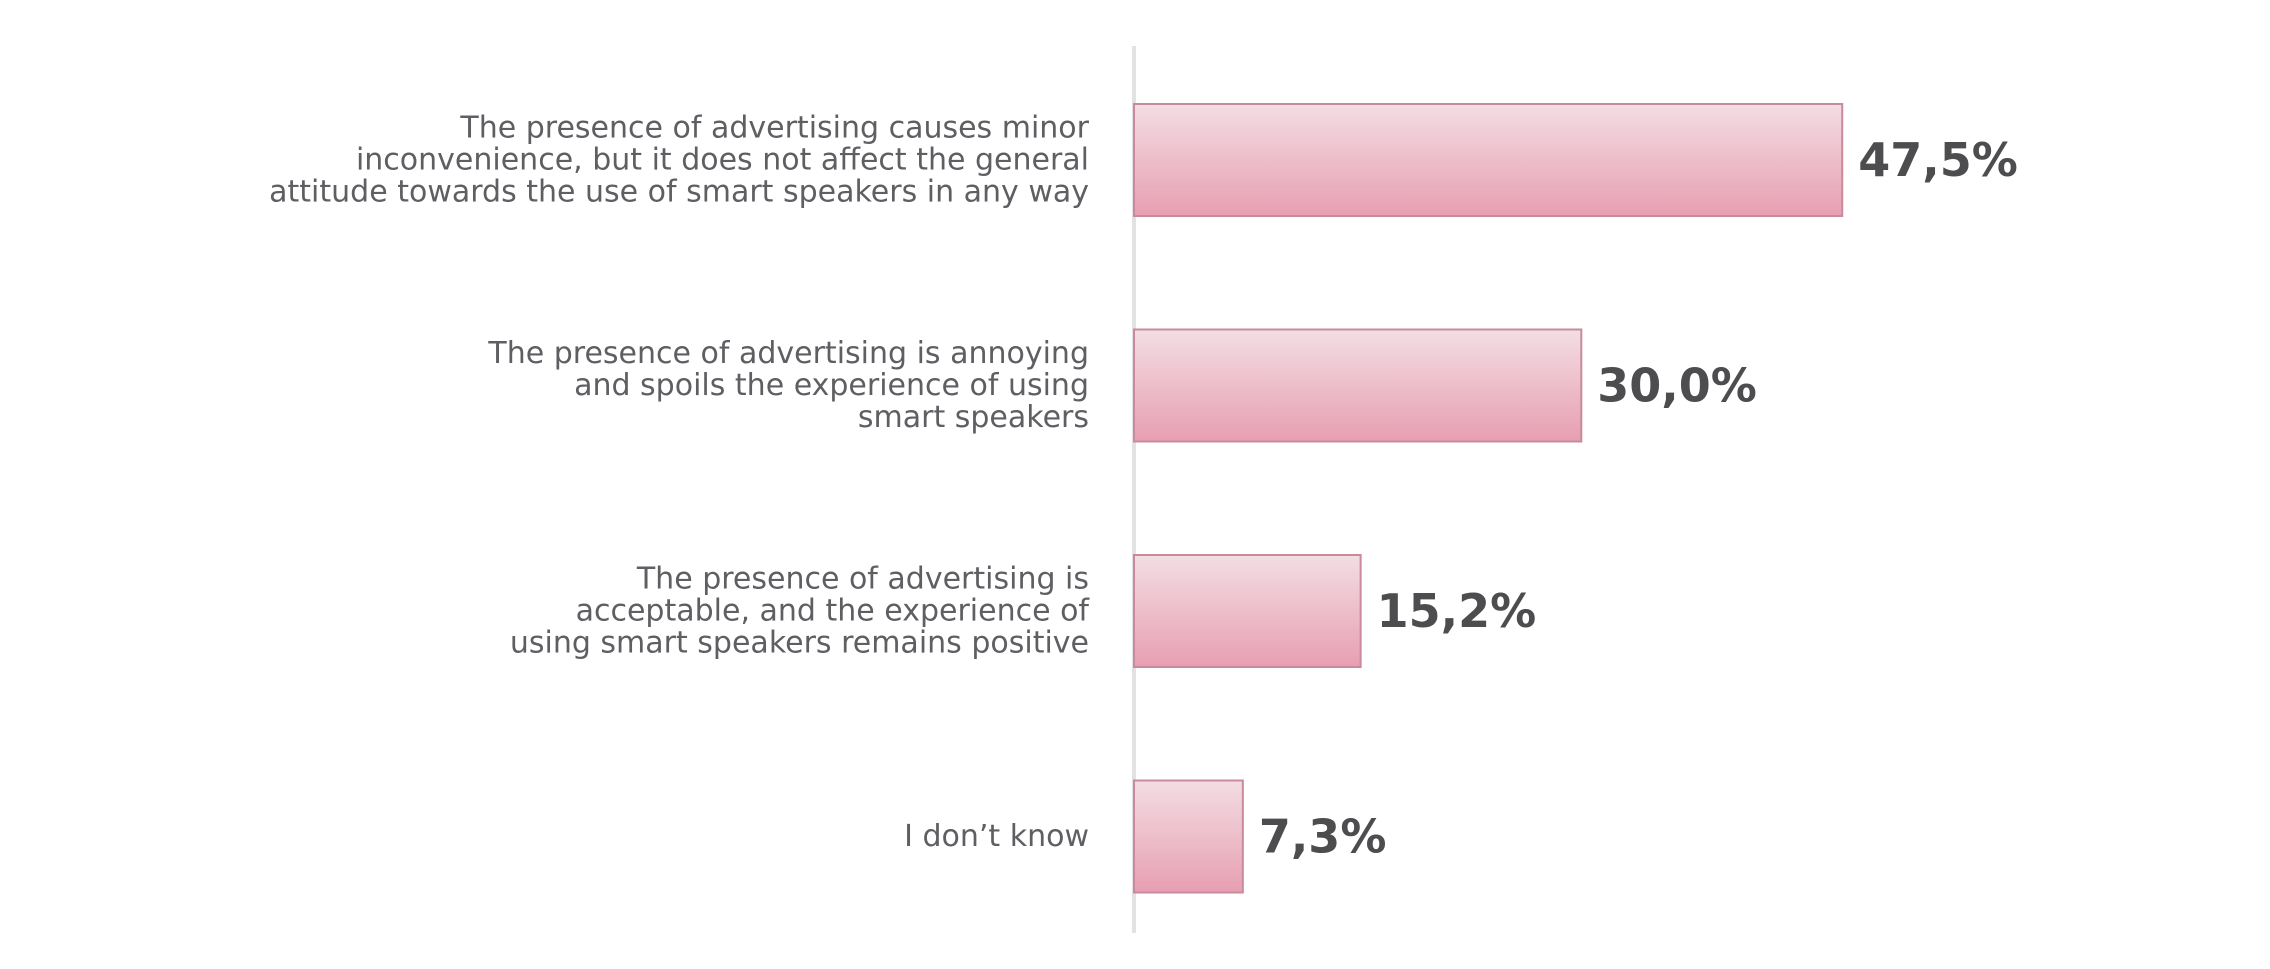 Image resolution: width=2270 pixels, height=969 pixels. I want to click on category-label-line: and spoils the experience of using, so click(831, 385).